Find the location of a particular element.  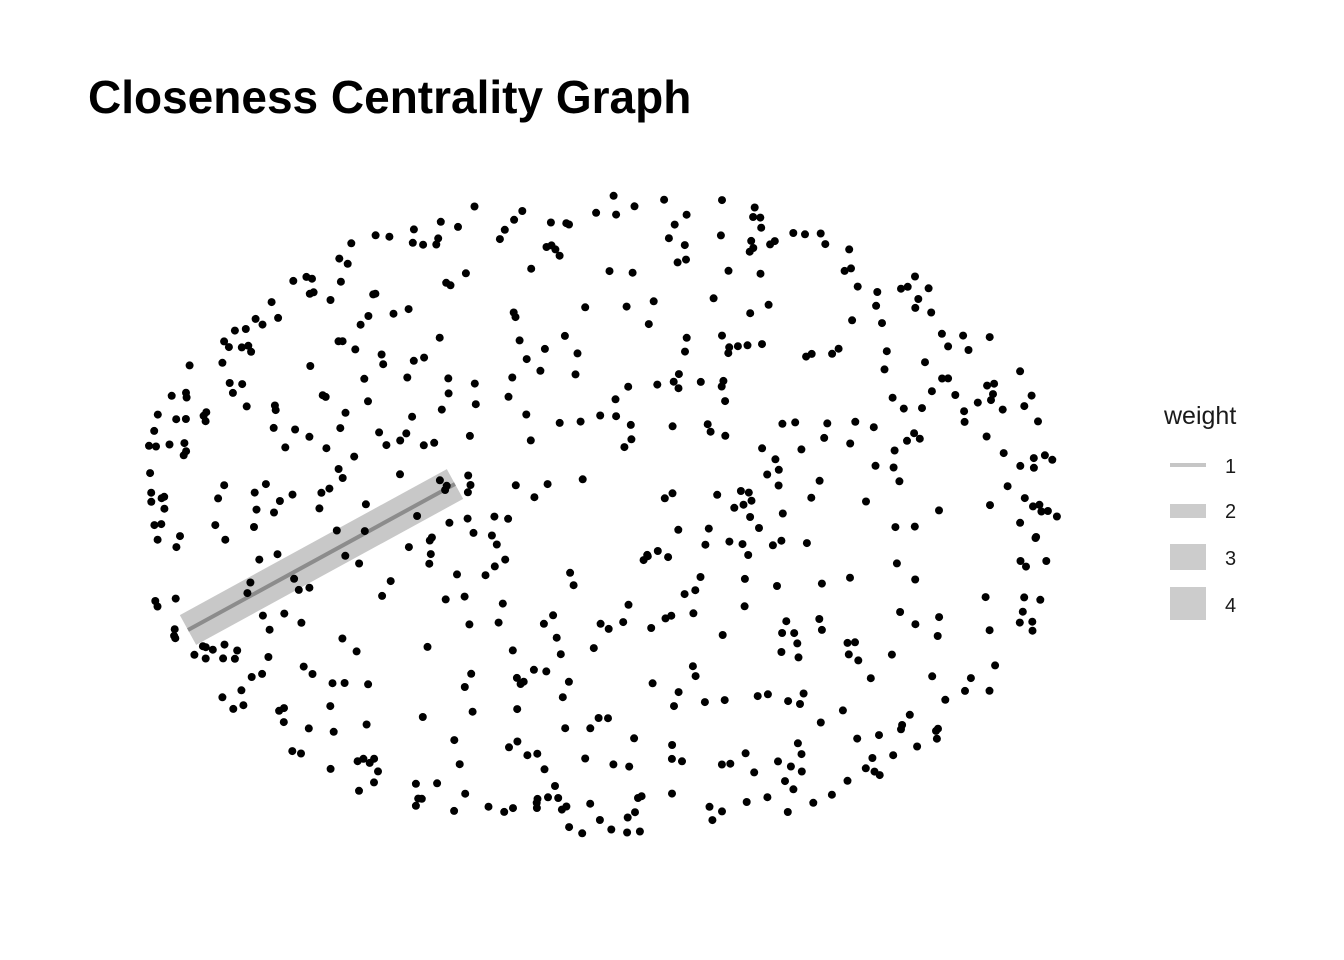

legend-label-3: 3 is located at coordinates (1230, 559).